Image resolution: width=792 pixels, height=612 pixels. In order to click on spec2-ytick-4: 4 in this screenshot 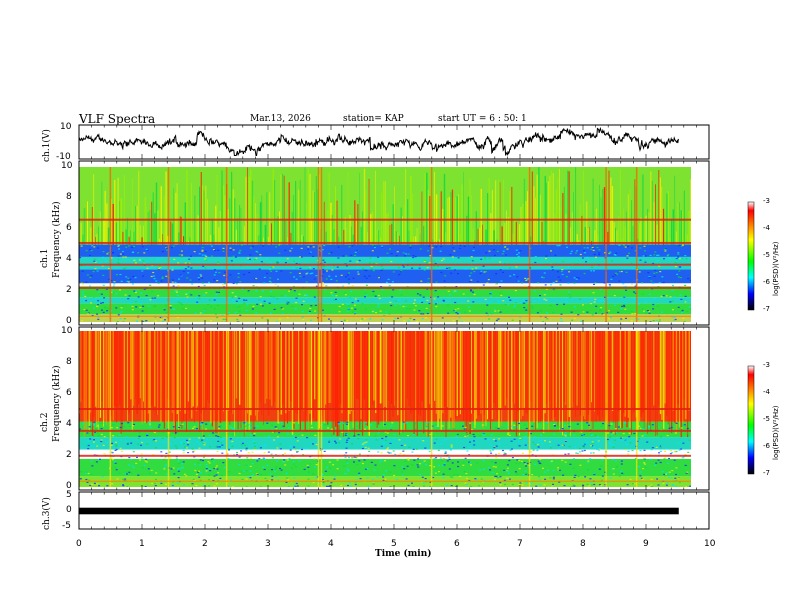, I will do `click(69, 424)`.